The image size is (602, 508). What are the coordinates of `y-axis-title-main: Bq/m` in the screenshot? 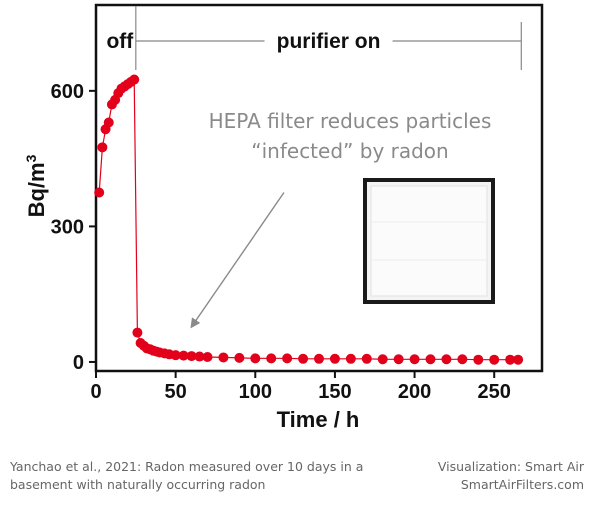 It's located at (36, 189).